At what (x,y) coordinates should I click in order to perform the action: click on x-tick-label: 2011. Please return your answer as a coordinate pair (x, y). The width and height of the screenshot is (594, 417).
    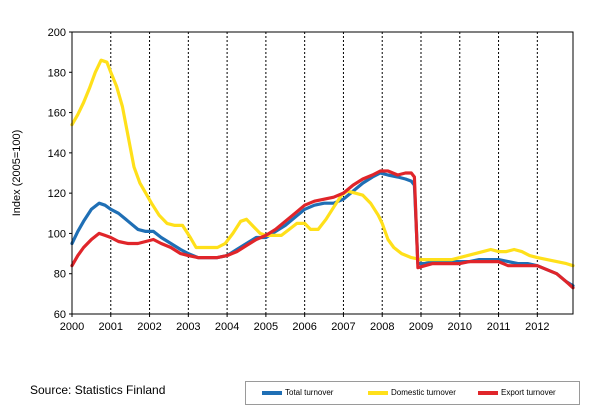
    Looking at the image, I should click on (499, 327).